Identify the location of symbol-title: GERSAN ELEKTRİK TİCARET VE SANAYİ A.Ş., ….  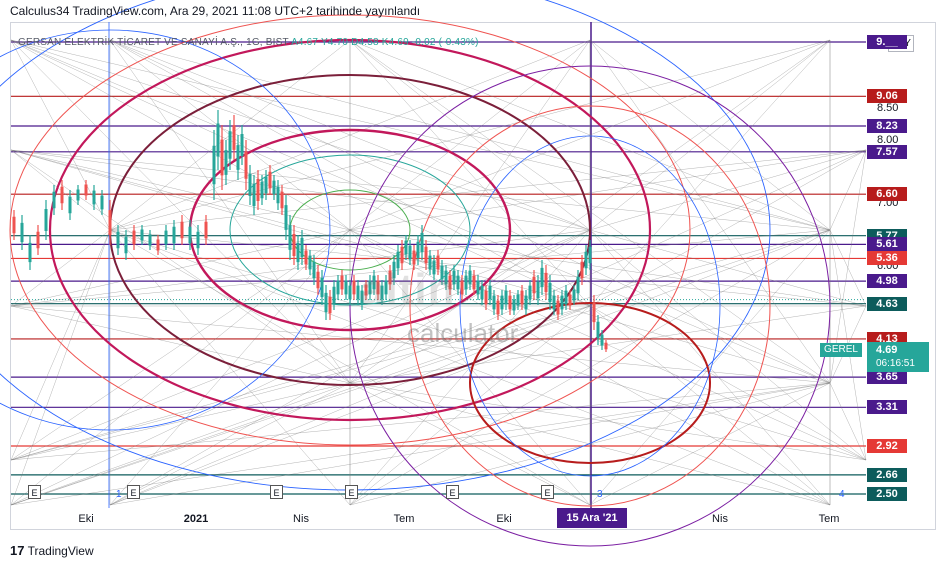
(153, 42).